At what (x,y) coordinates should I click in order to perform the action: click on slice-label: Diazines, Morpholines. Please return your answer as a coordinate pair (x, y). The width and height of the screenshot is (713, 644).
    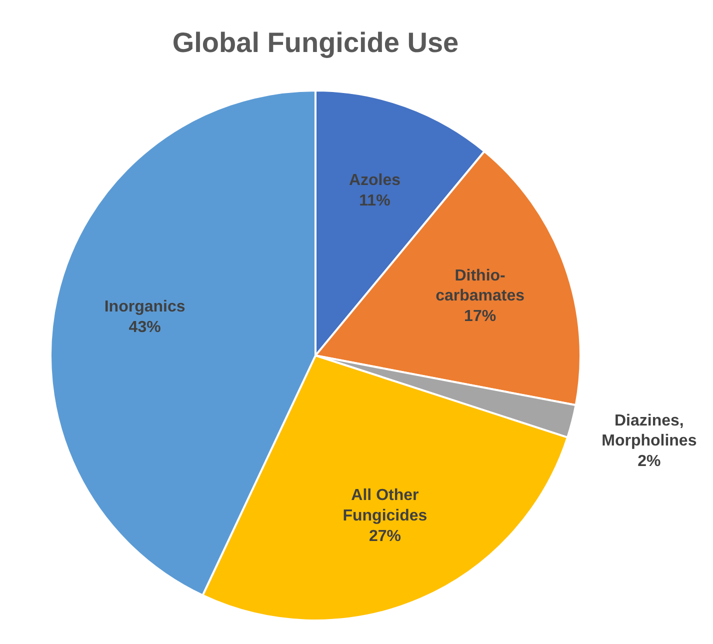
    Looking at the image, I should click on (649, 431).